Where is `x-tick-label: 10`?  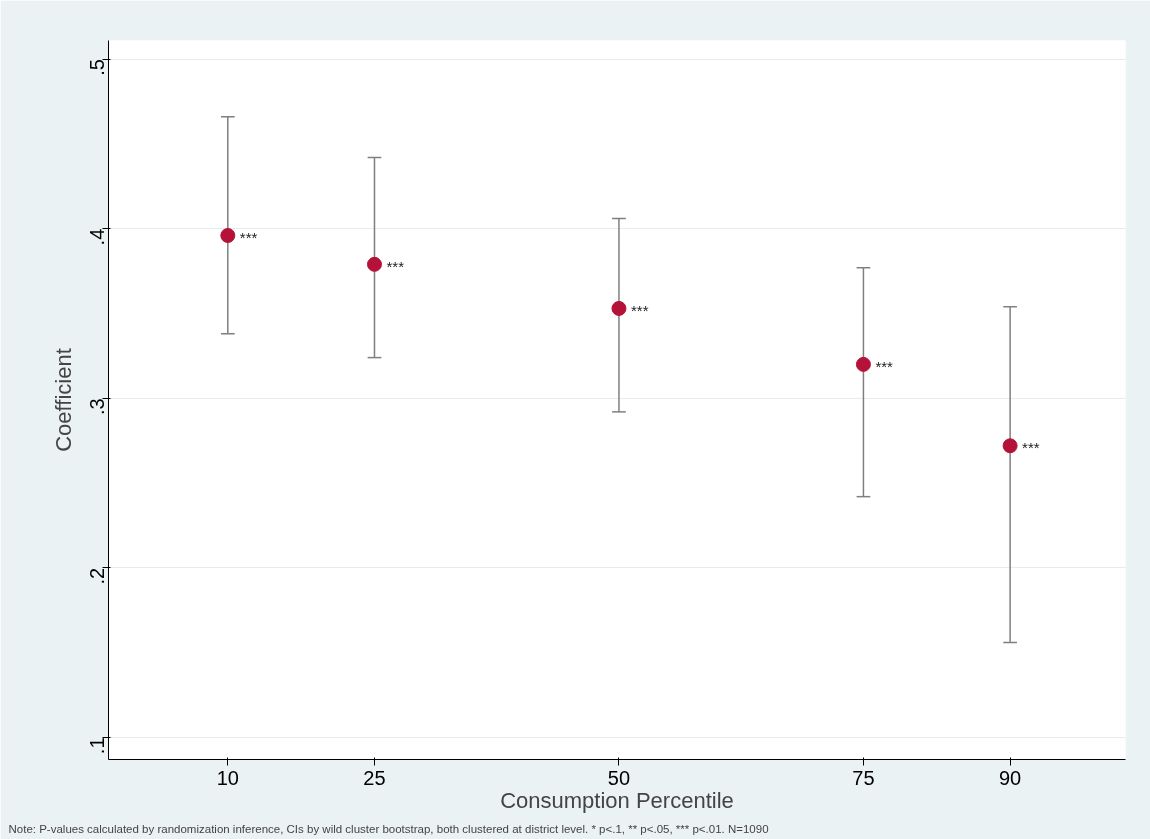 x-tick-label: 10 is located at coordinates (227, 777).